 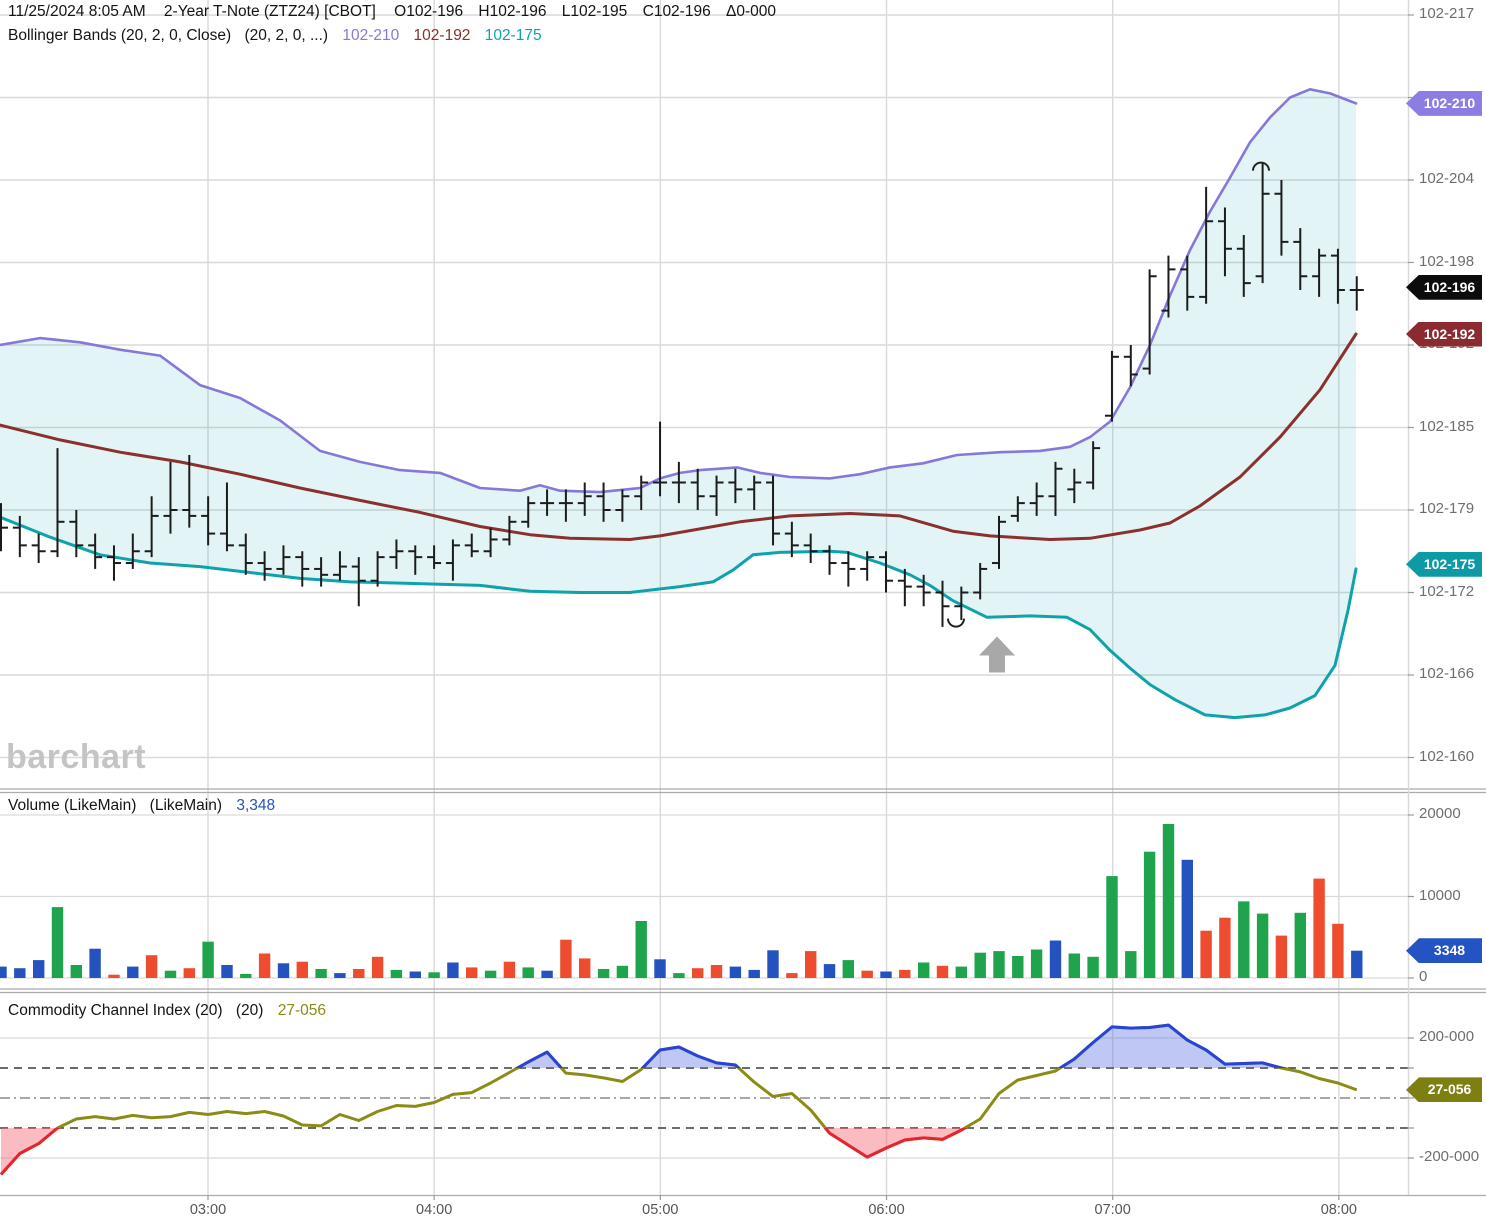 I want to click on price-axis-label: 102-160, so click(x=1447, y=756).